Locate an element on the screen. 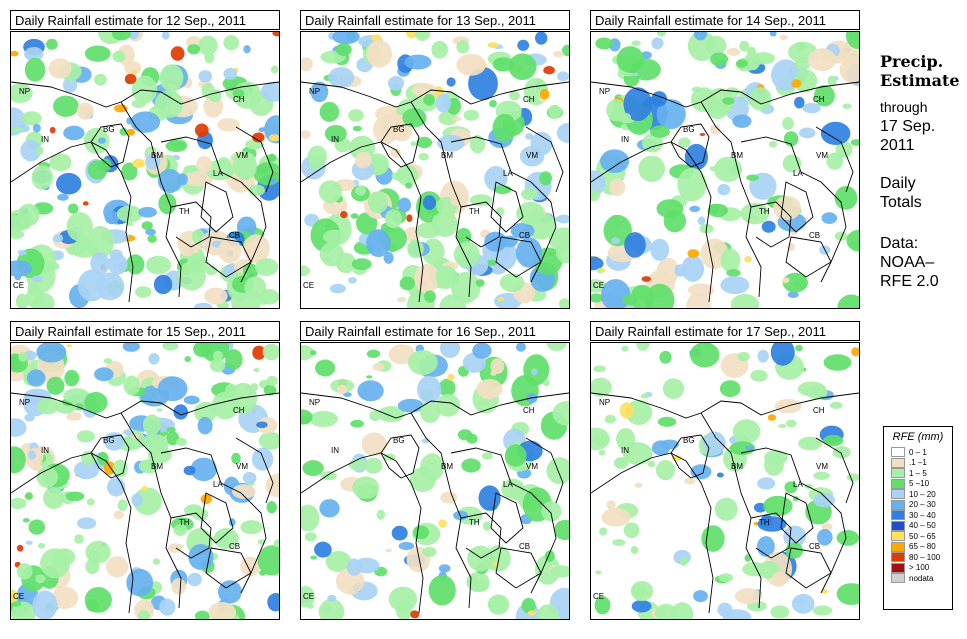  rain-field is located at coordinates (725, 170).